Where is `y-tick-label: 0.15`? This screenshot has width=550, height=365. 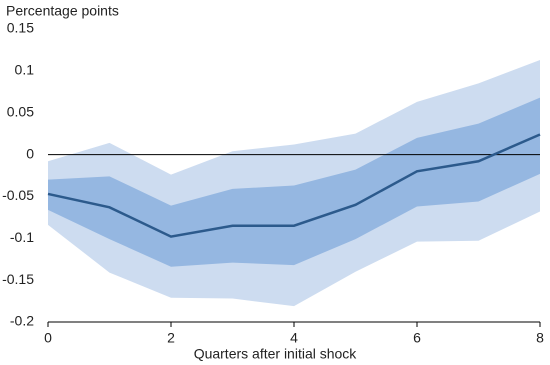
y-tick-label: 0.15 is located at coordinates (20, 28).